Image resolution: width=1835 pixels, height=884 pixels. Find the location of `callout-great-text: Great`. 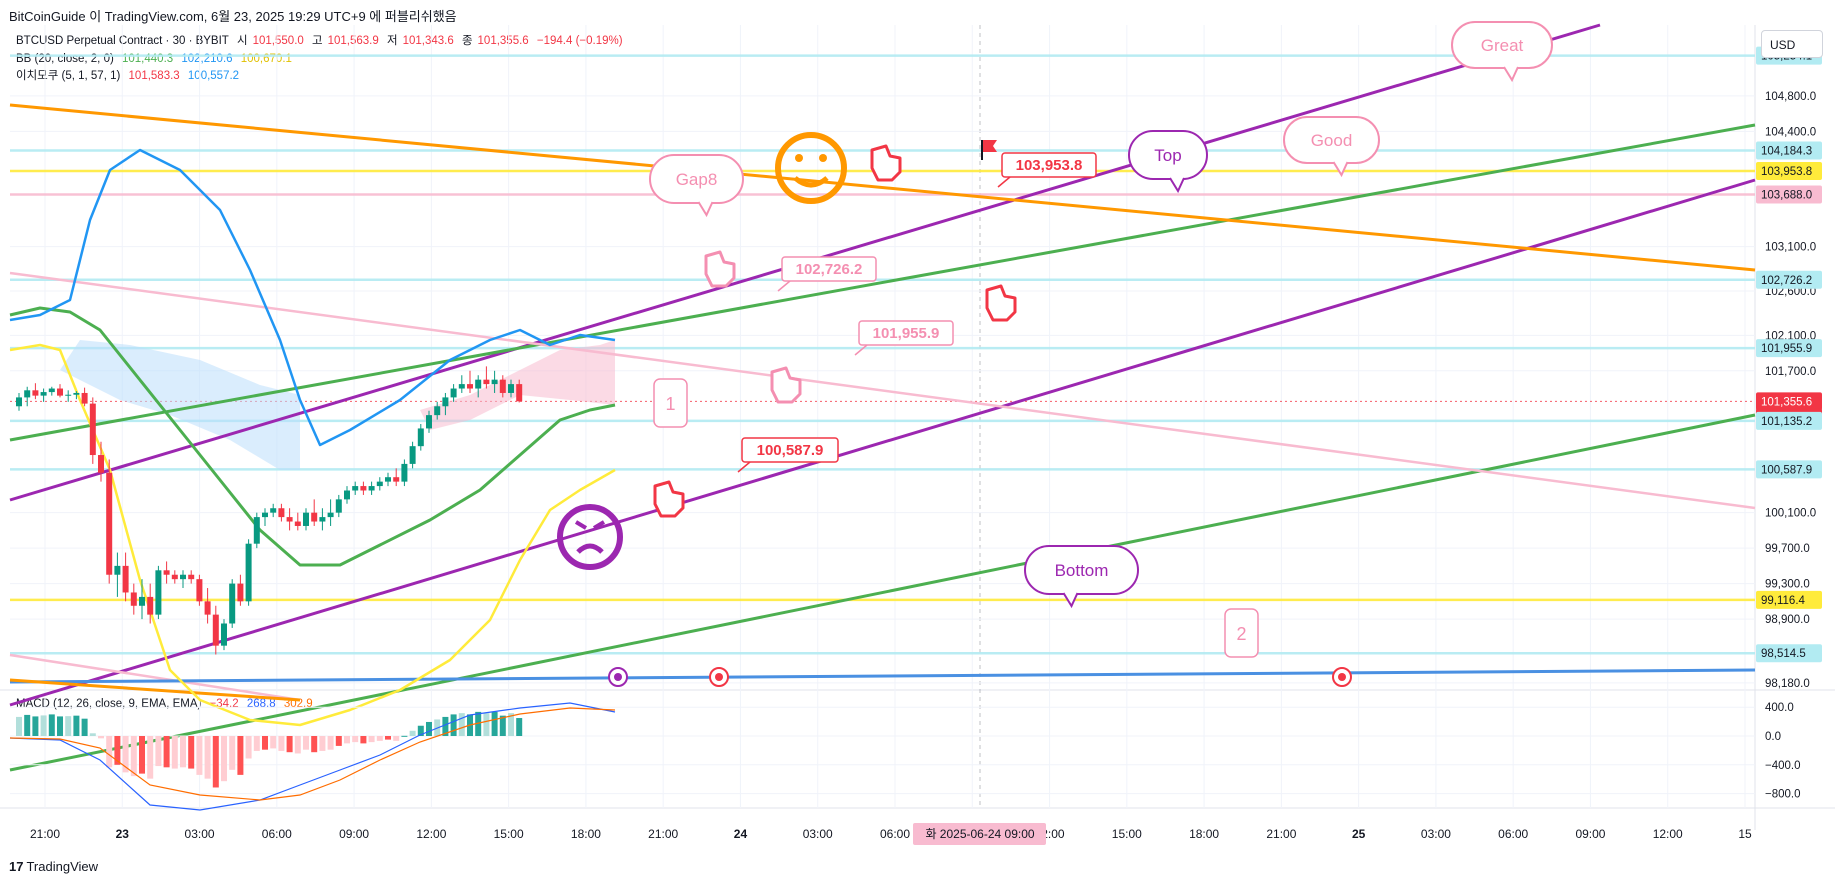

callout-great-text: Great is located at coordinates (1502, 45).